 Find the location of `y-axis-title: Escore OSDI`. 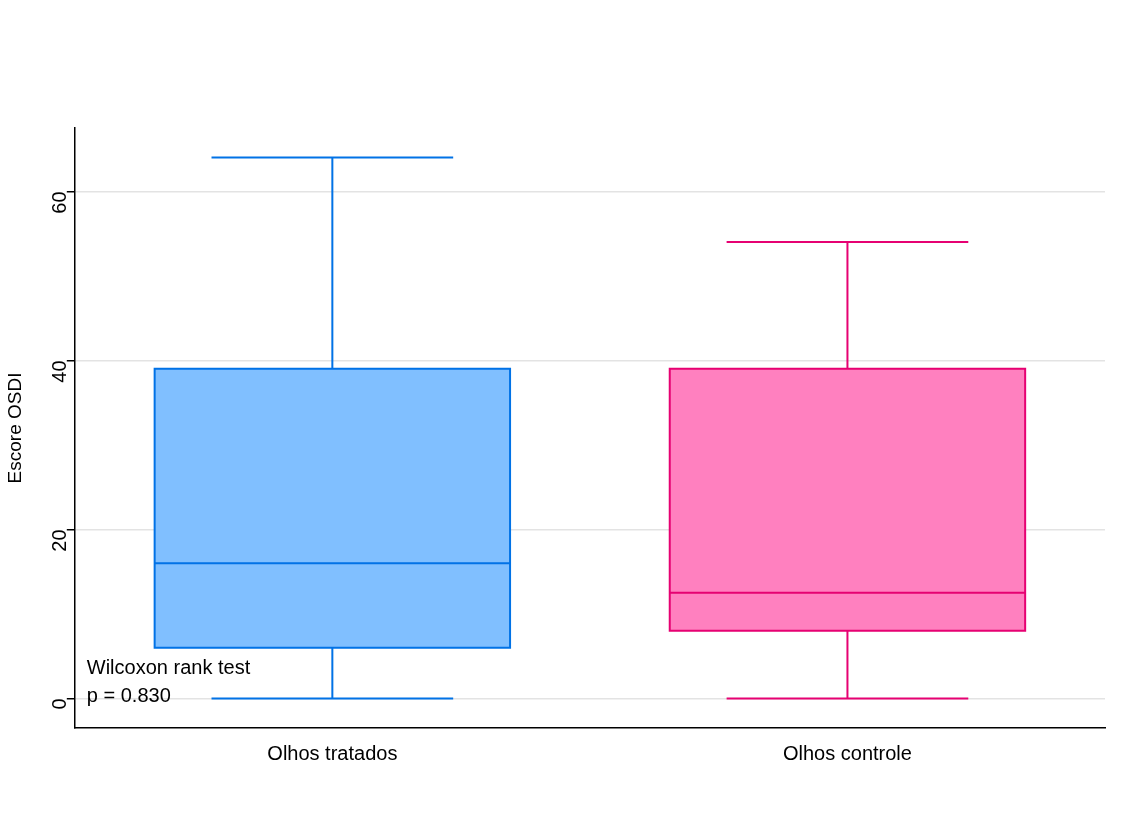

y-axis-title: Escore OSDI is located at coordinates (14, 428).